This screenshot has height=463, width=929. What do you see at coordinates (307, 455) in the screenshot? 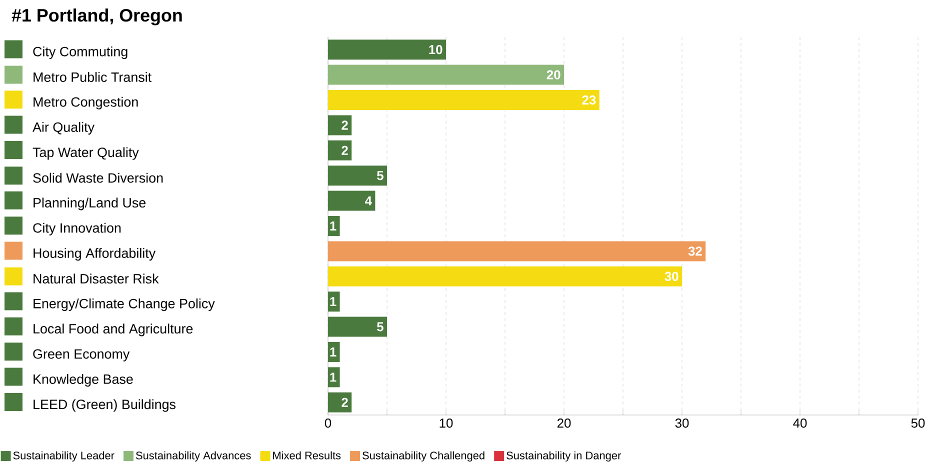
I see `legend-label: Mixed Results` at bounding box center [307, 455].